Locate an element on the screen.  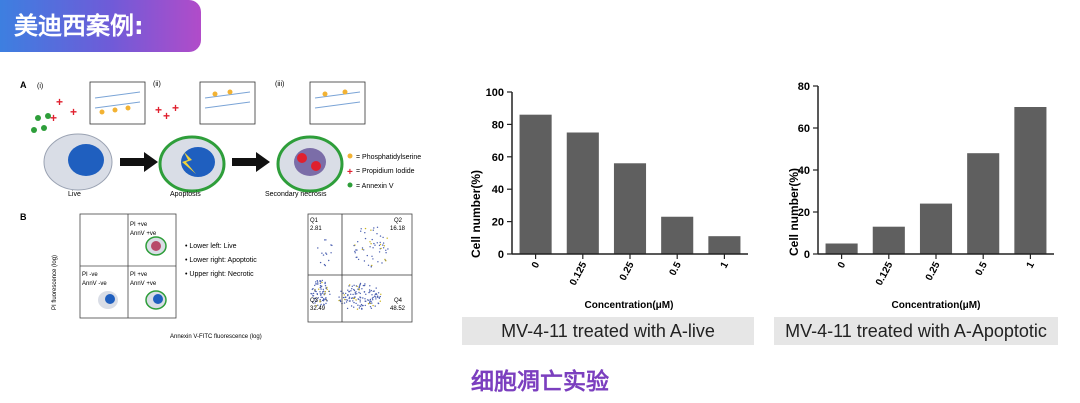
chart-live-x-label: Concentration(μM) is located at coordinates (629, 305).